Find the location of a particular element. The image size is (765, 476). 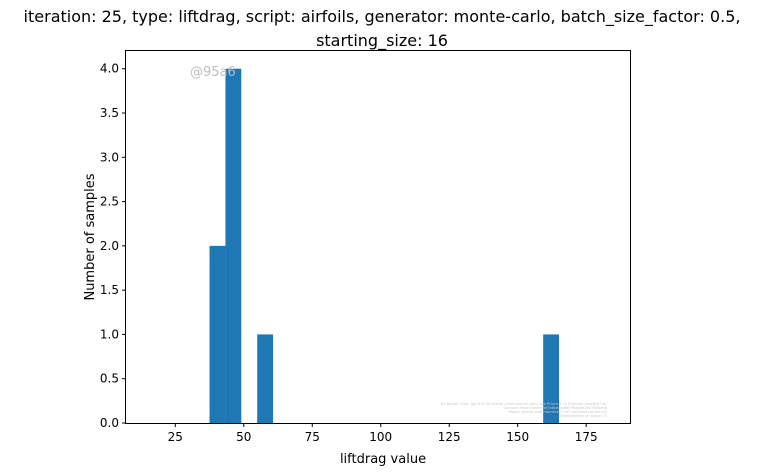

x-axis-ticks: 25 50 75 100 125 150 175 is located at coordinates (383, 433).